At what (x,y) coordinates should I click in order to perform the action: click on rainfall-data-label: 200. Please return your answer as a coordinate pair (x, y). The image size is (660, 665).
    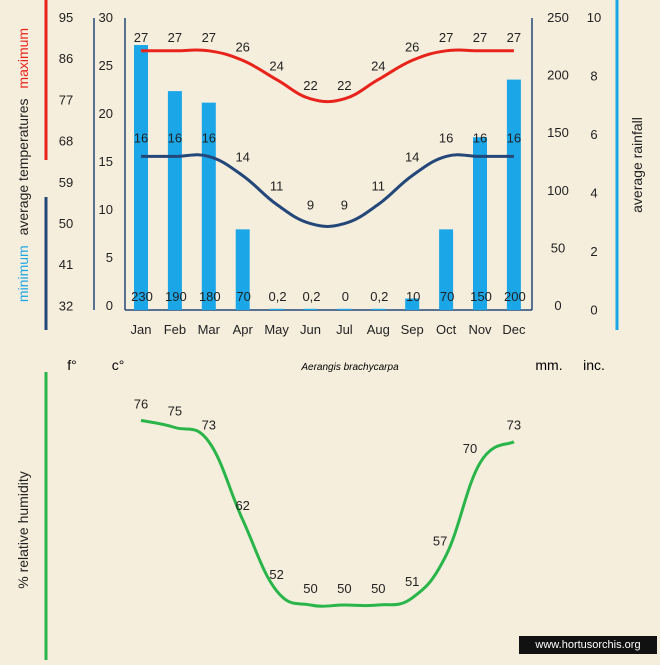
    Looking at the image, I should click on (515, 296).